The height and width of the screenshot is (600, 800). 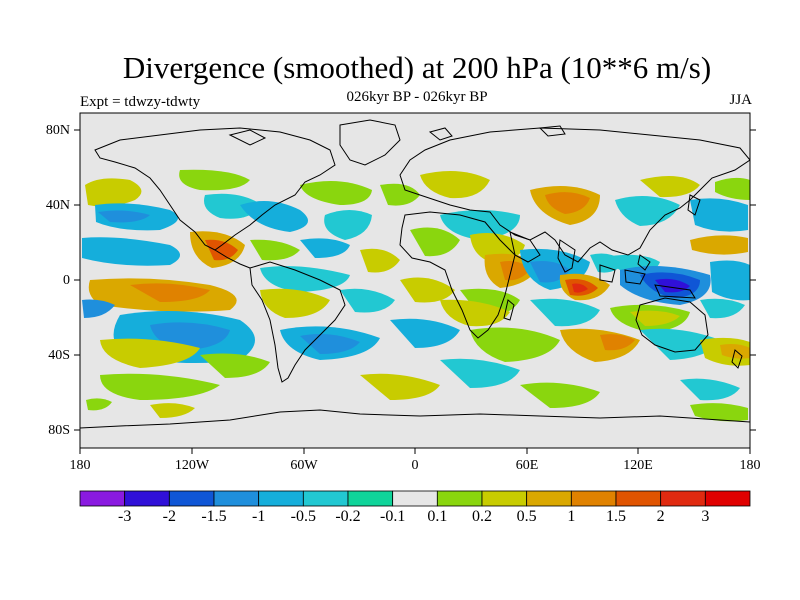 What do you see at coordinates (482, 516) in the screenshot?
I see `colorbar-label: 0.2` at bounding box center [482, 516].